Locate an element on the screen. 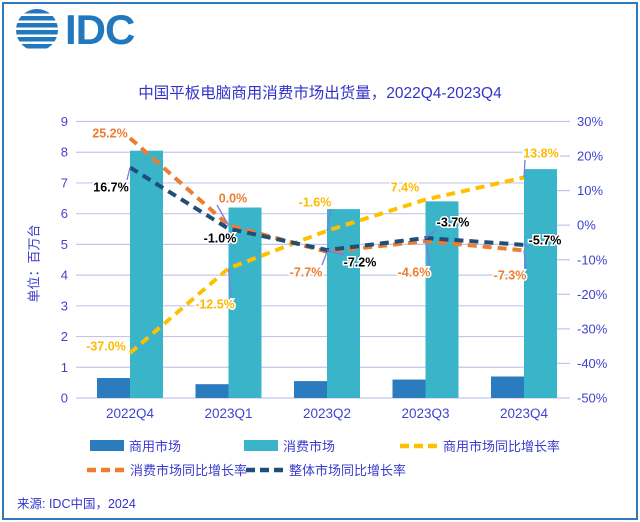  legend-item-overall-growth: 整体市场同比增长率 is located at coordinates (326, 469).